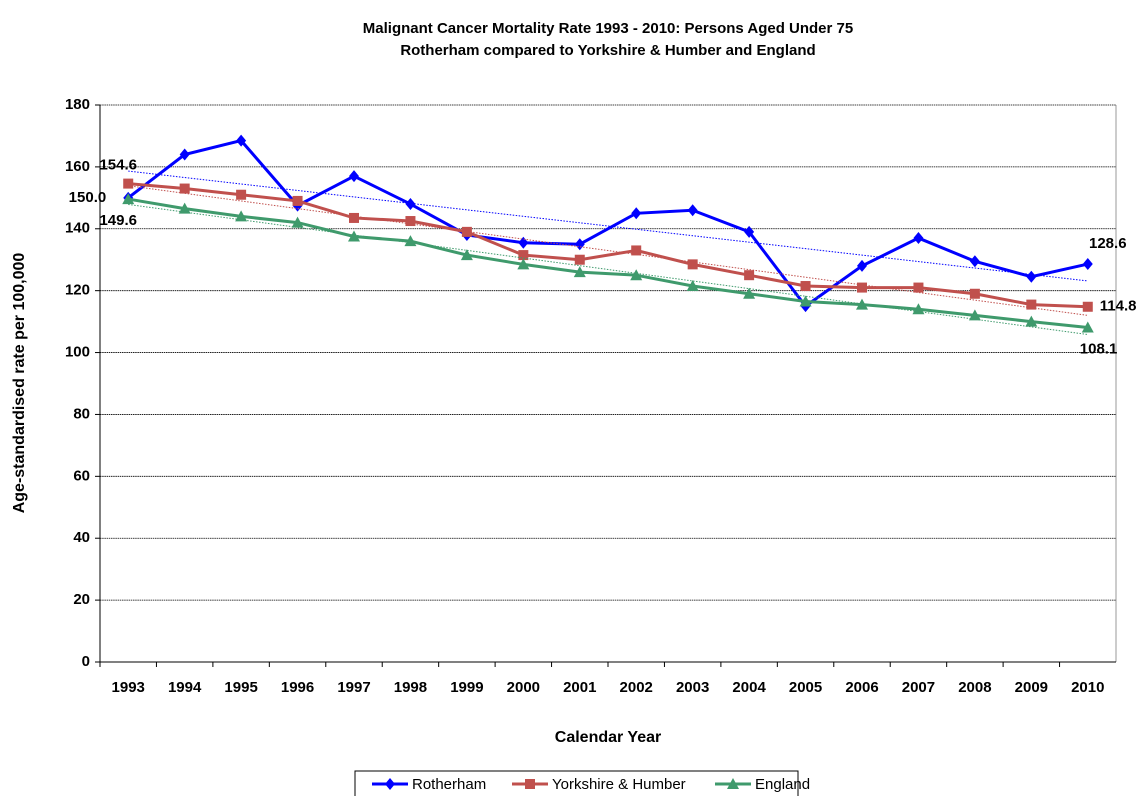  Describe the element at coordinates (77, 352) in the screenshot. I see `y-tick-label: 100` at that location.